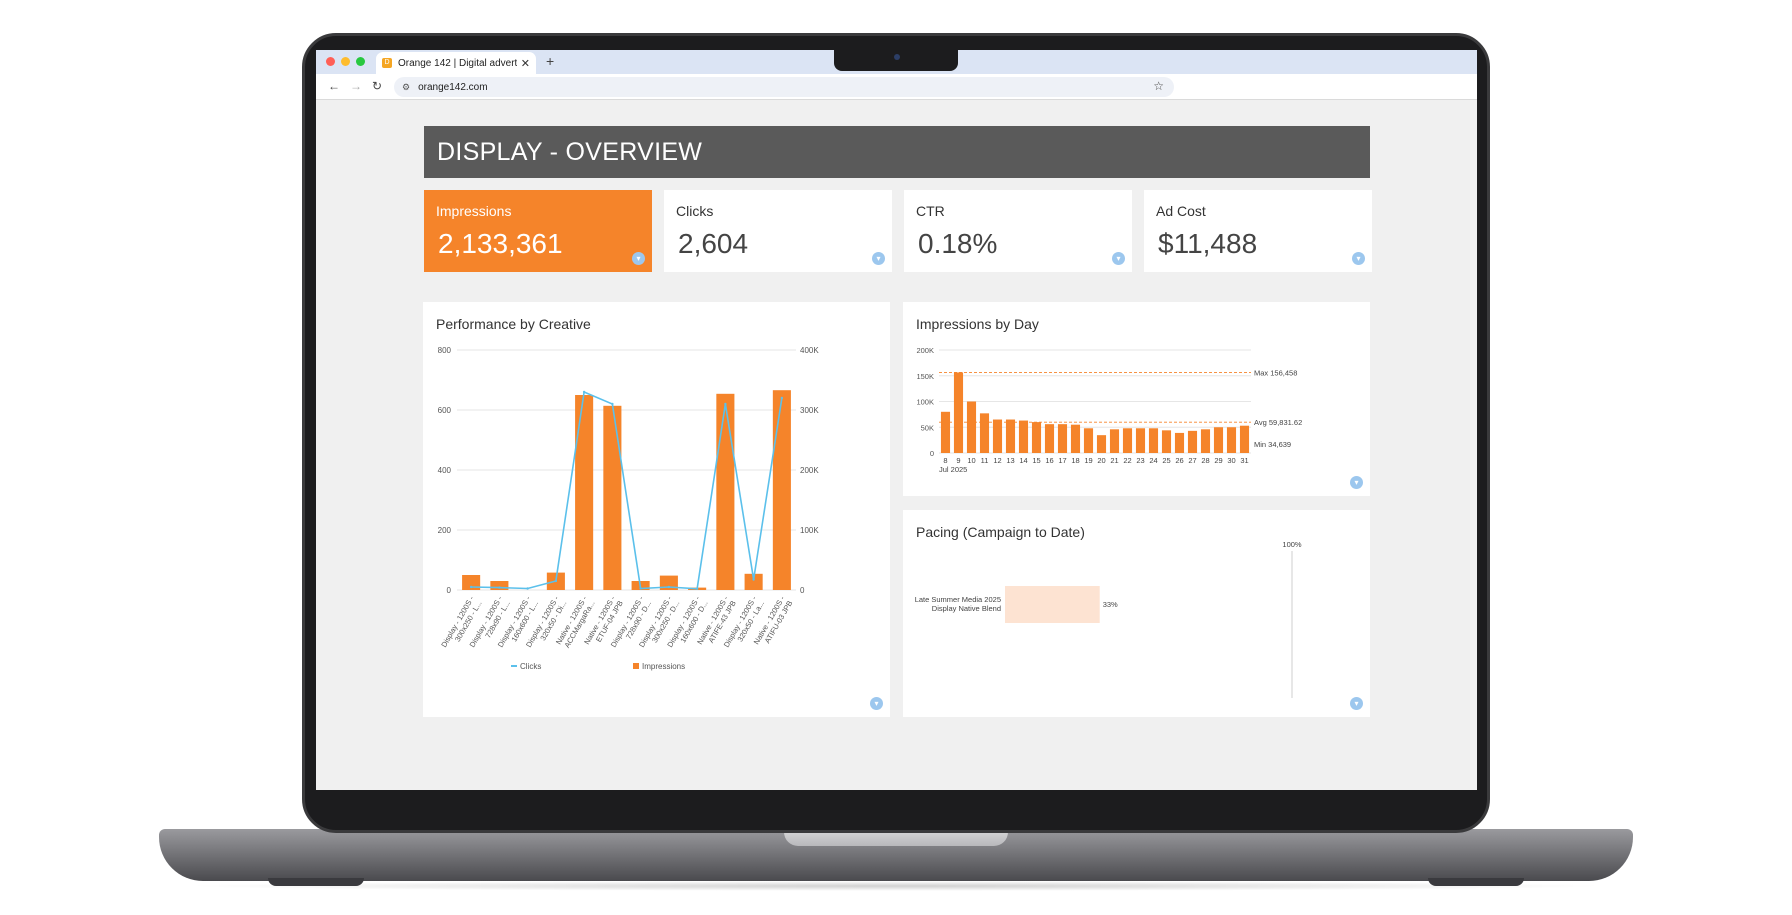  What do you see at coordinates (1049, 460) in the screenshot?
I see `x-tick-label: 16` at bounding box center [1049, 460].